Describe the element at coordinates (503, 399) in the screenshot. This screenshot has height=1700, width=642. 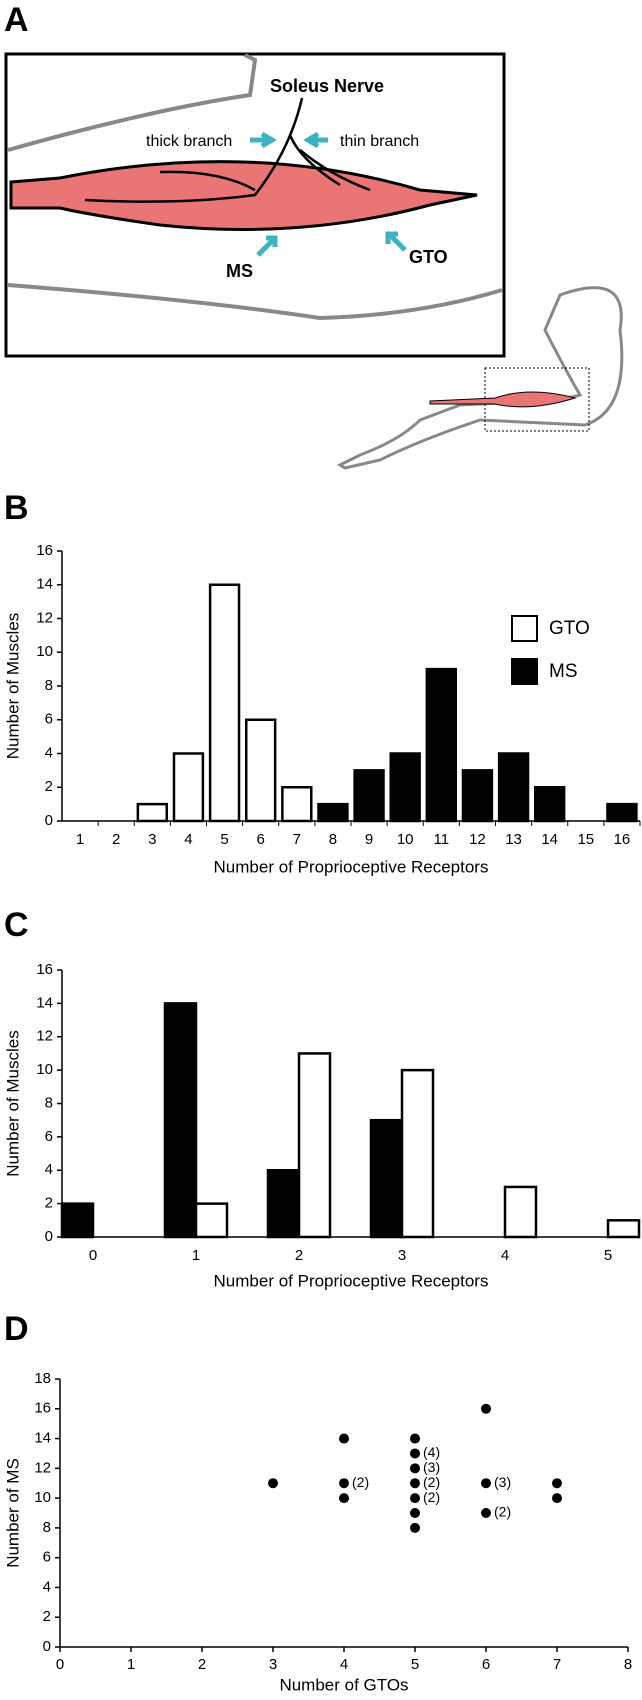
I see `muscle-small` at that location.